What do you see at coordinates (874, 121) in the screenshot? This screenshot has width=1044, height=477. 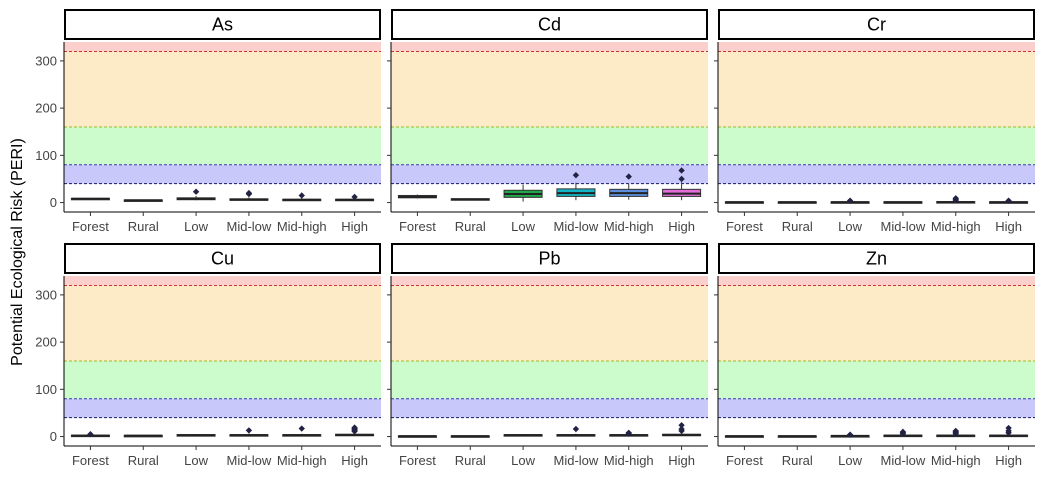 I see `panel-cr: Cr Forest Rural Low Mid-low Mid-high High` at bounding box center [874, 121].